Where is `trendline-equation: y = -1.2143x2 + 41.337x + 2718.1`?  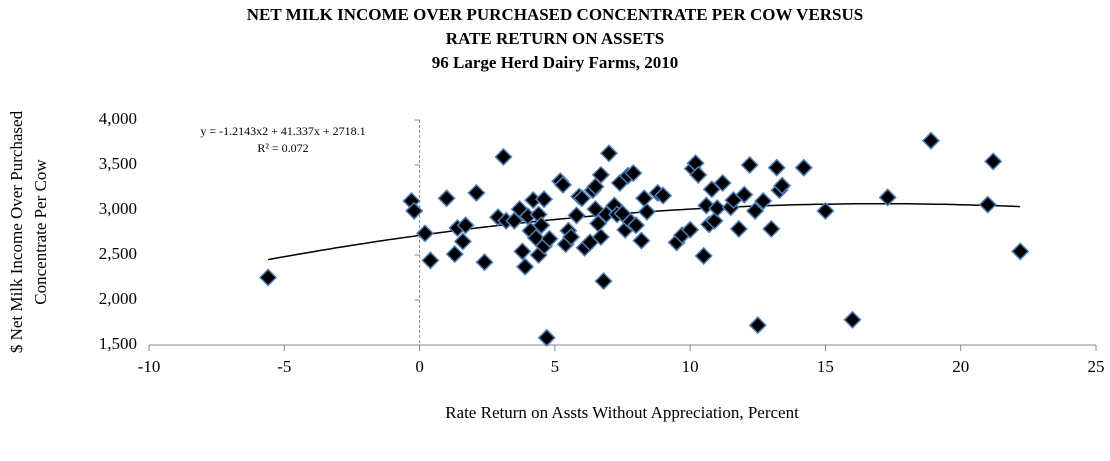
trendline-equation: y = -1.2143x2 + 41.337x + 2718.1 is located at coordinates (282, 131).